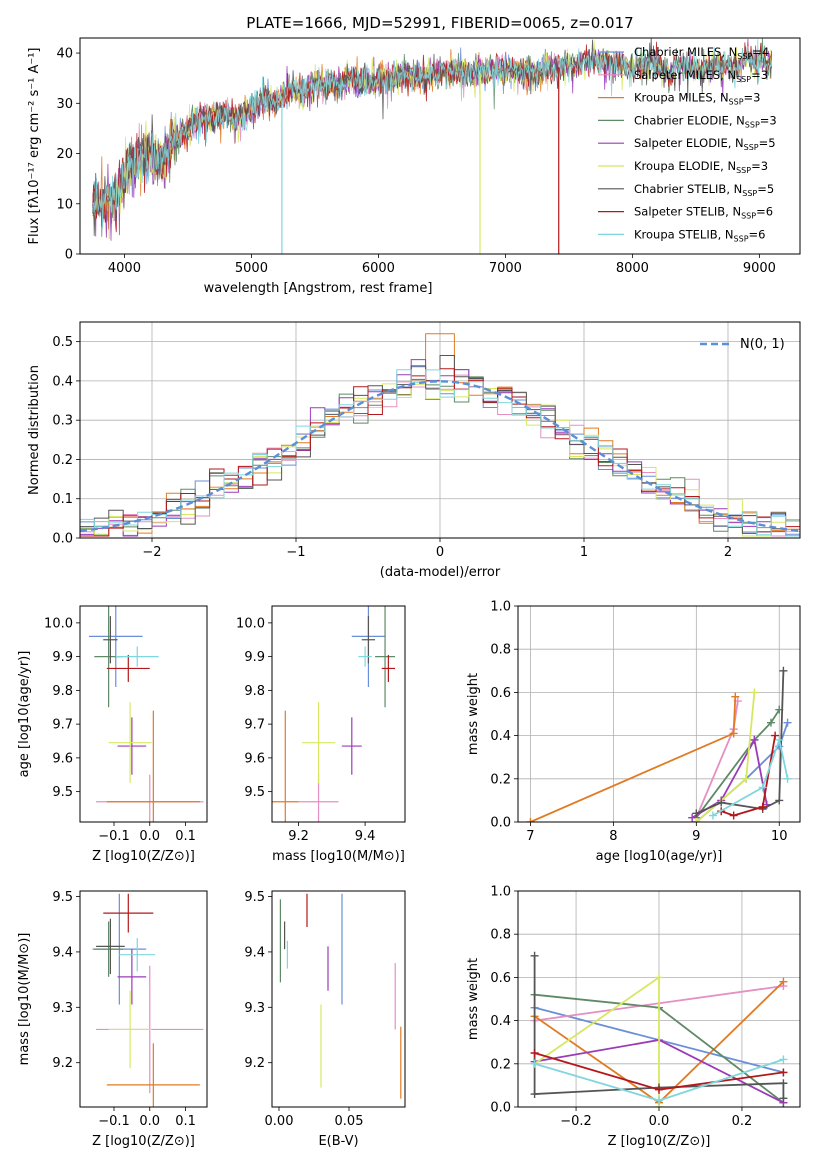  Describe the element at coordinates (432, 134) in the screenshot. I see `spectrum-line-kroupa-stelib` at that location.